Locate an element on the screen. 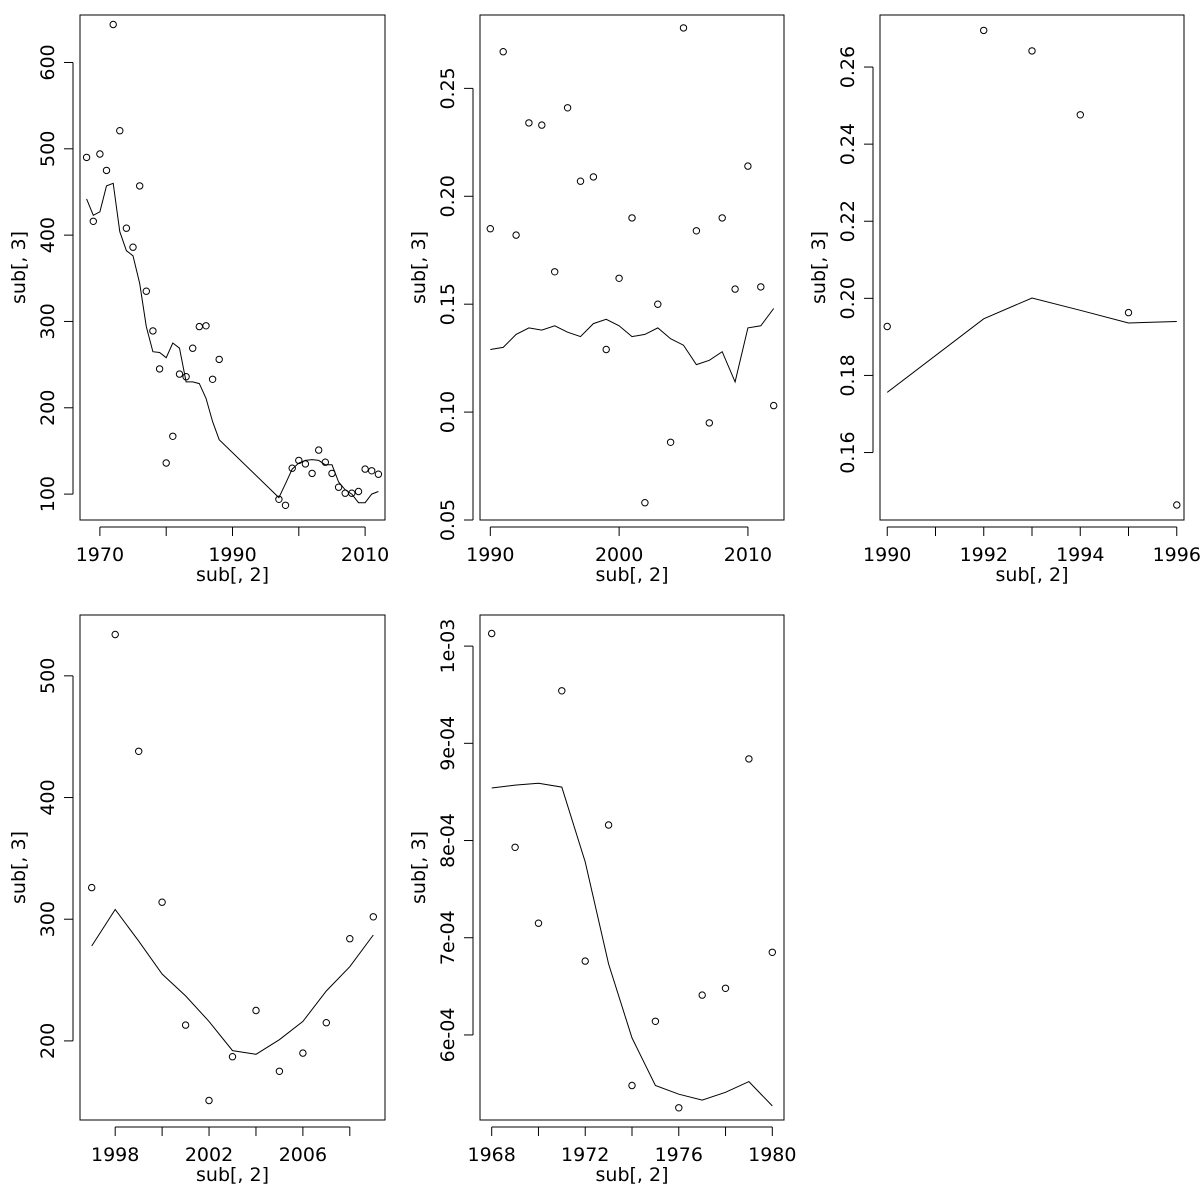  x-tick-label: 1990 is located at coordinates (232, 555).